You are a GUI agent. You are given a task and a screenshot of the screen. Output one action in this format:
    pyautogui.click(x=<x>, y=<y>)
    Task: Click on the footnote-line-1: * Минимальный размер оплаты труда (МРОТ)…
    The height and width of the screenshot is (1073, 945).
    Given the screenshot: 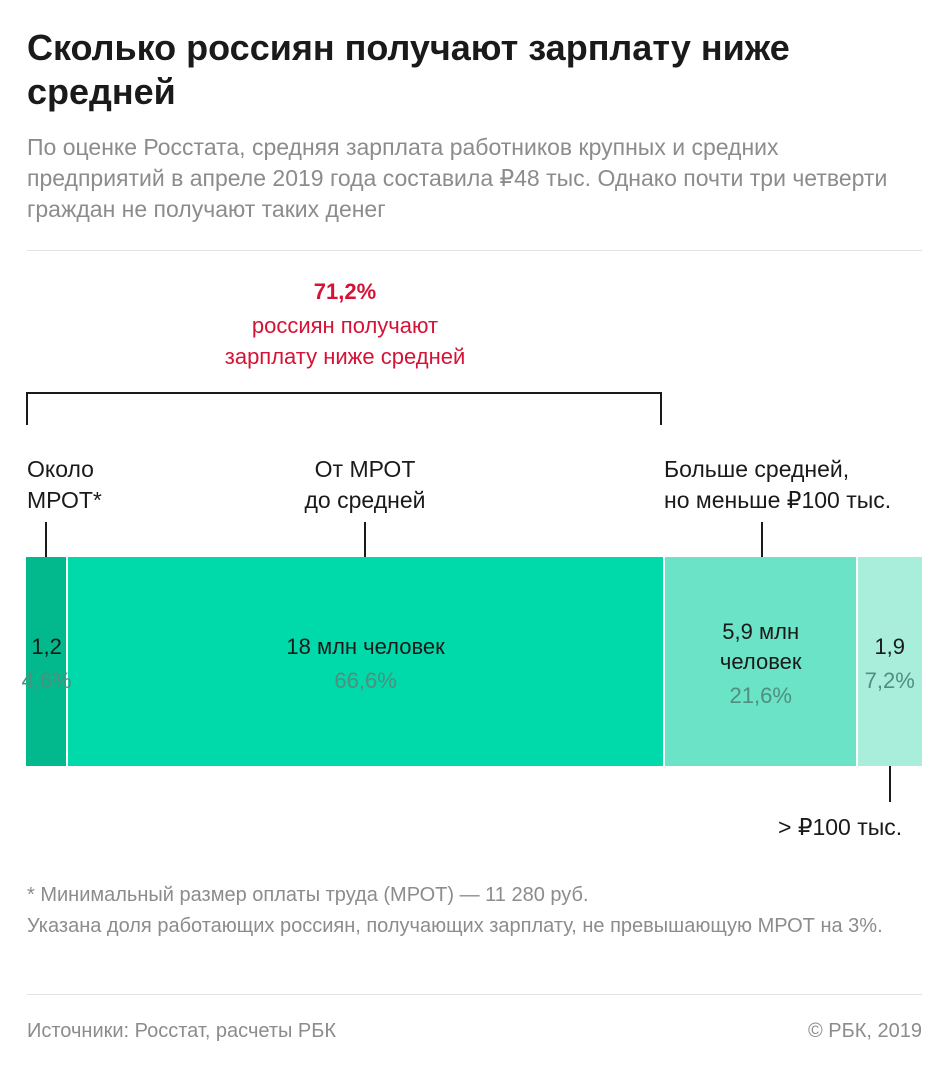 What is the action you would take?
    pyautogui.click(x=308, y=895)
    